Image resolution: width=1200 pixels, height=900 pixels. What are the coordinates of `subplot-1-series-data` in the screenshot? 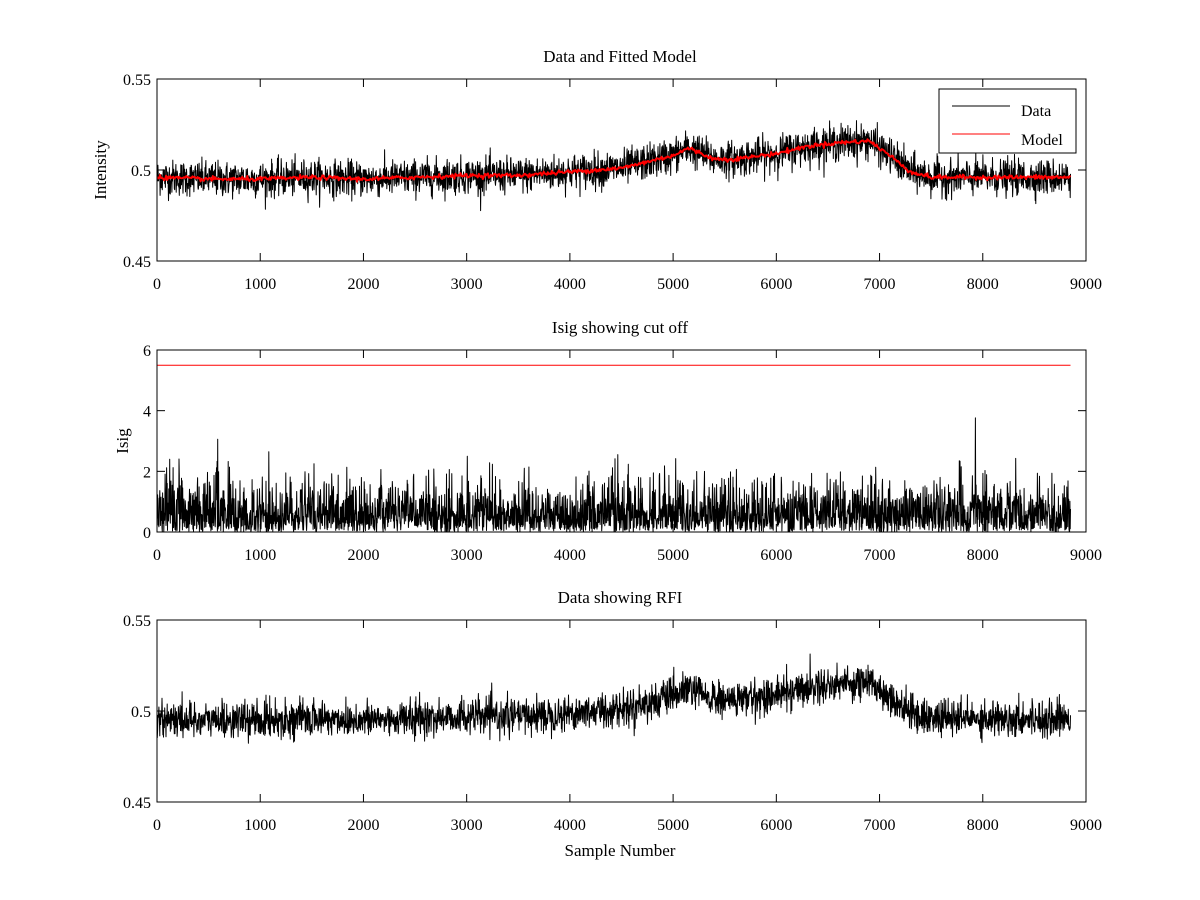 It's located at (614, 166).